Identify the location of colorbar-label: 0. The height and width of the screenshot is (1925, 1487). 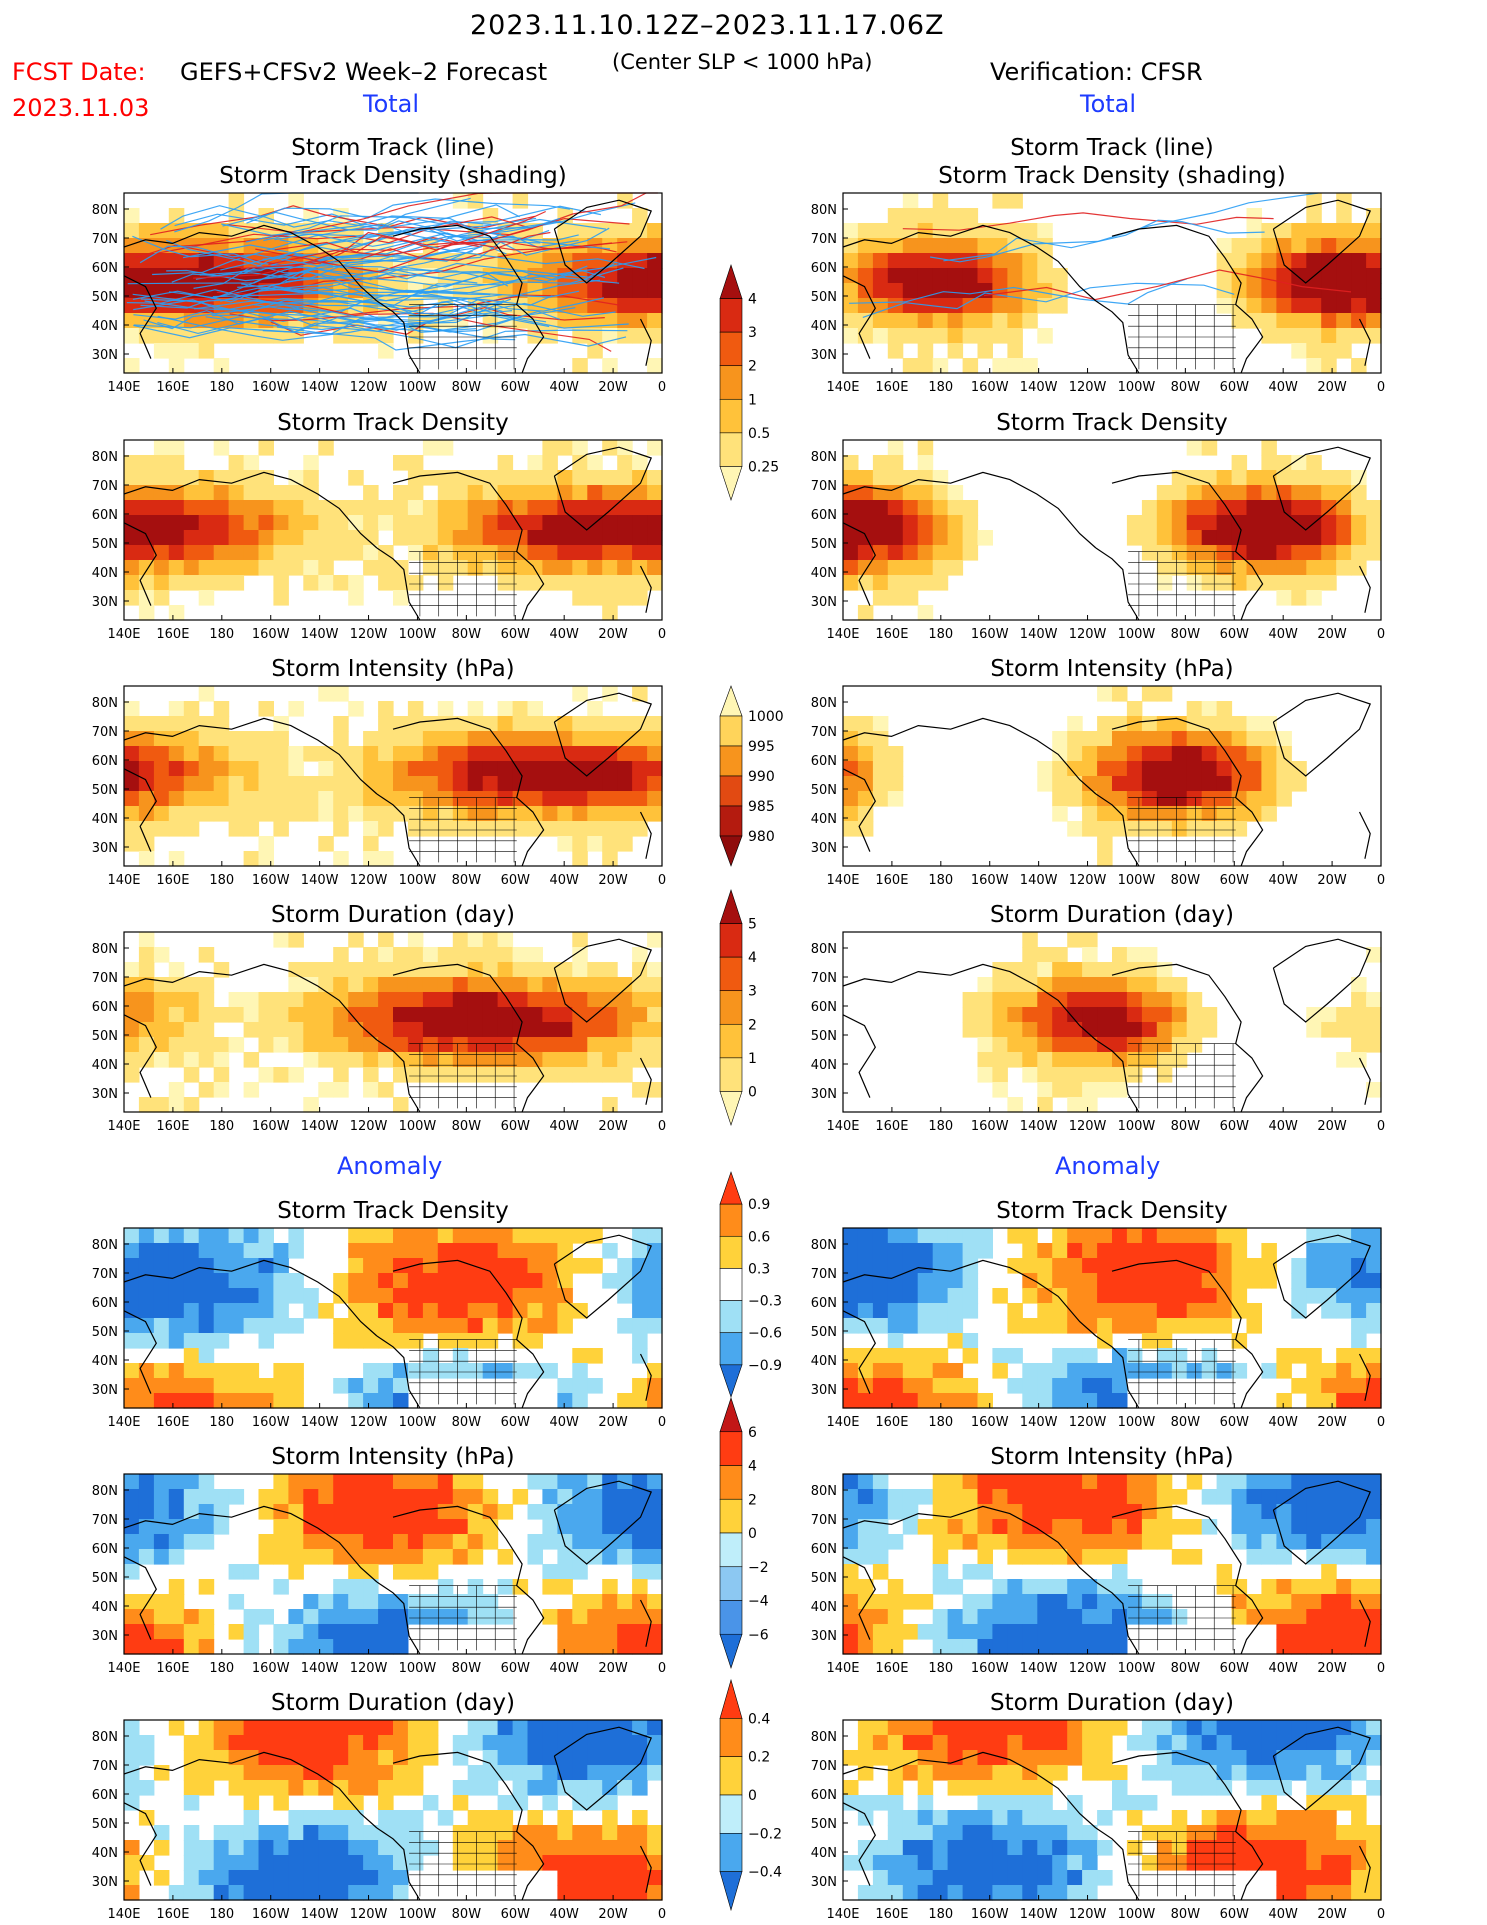
(752, 1092).